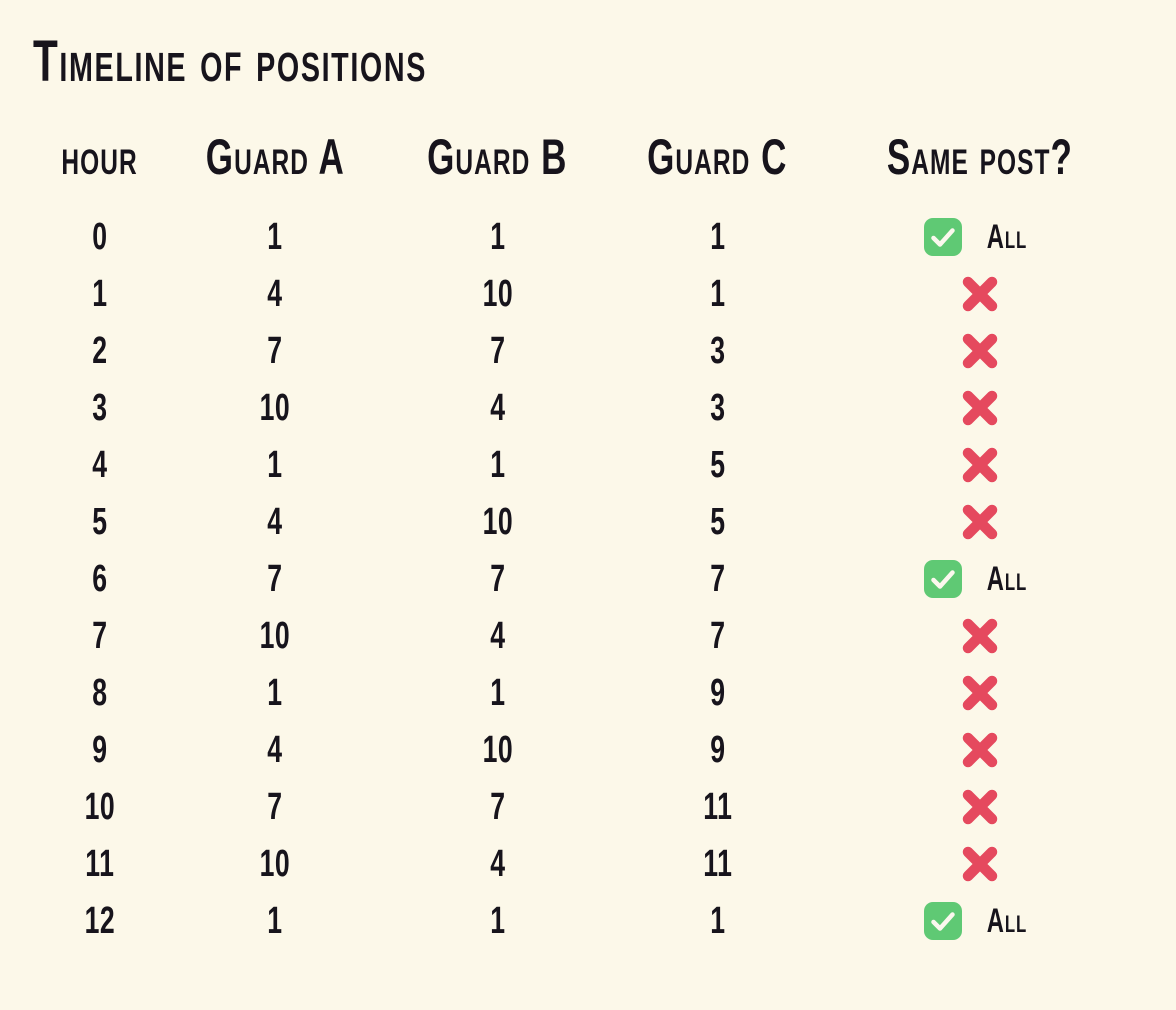 Image resolution: width=1176 pixels, height=1010 pixels. Describe the element at coordinates (100, 407) in the screenshot. I see `cell-value: 3` at that location.